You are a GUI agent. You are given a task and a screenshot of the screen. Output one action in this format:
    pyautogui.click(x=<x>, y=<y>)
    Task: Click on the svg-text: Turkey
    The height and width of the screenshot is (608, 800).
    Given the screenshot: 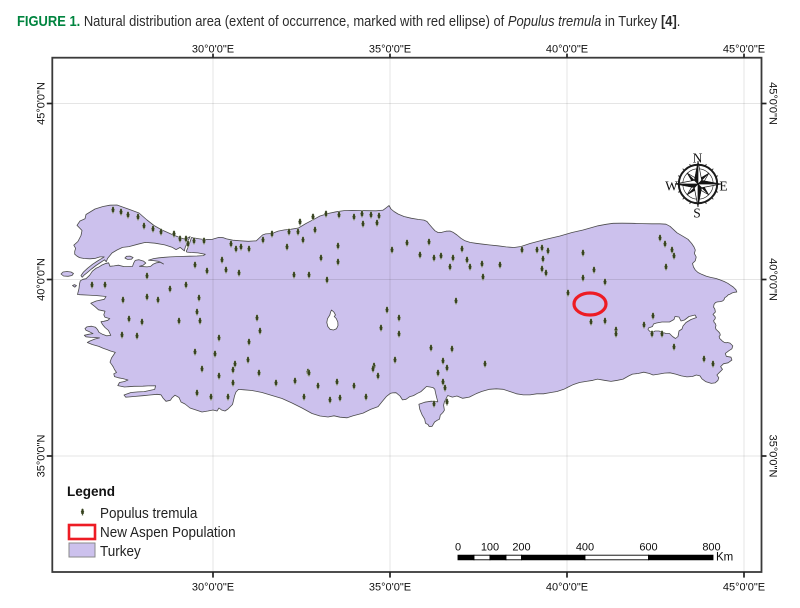 What is the action you would take?
    pyautogui.click(x=120, y=551)
    